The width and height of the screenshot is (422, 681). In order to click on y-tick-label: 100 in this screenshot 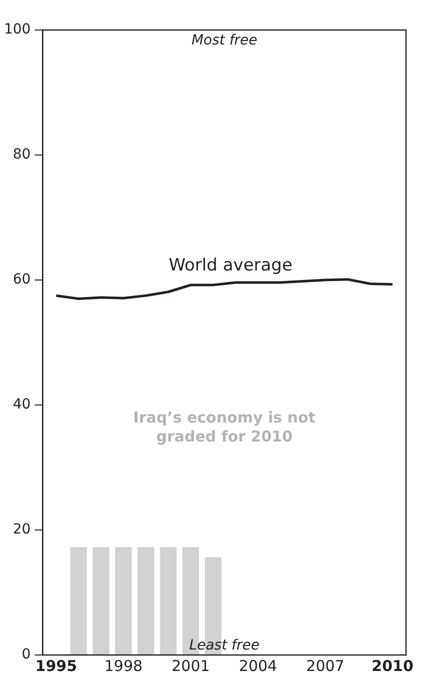, I will do `click(17, 30)`.